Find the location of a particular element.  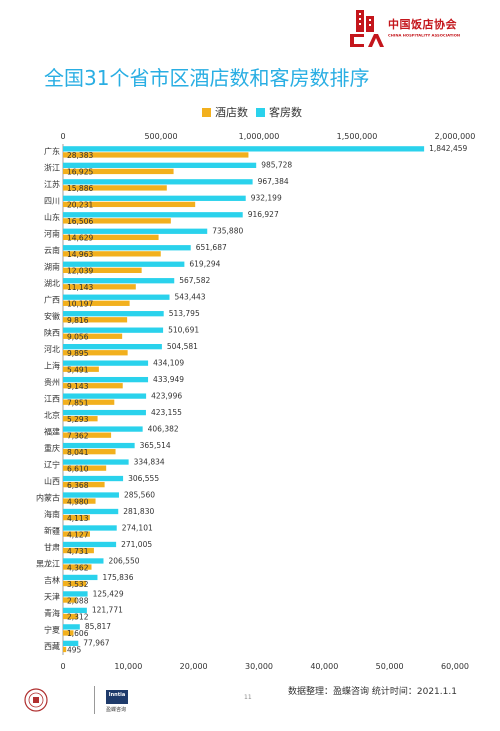

data-label-rooms: 85,817 is located at coordinates (98, 626).